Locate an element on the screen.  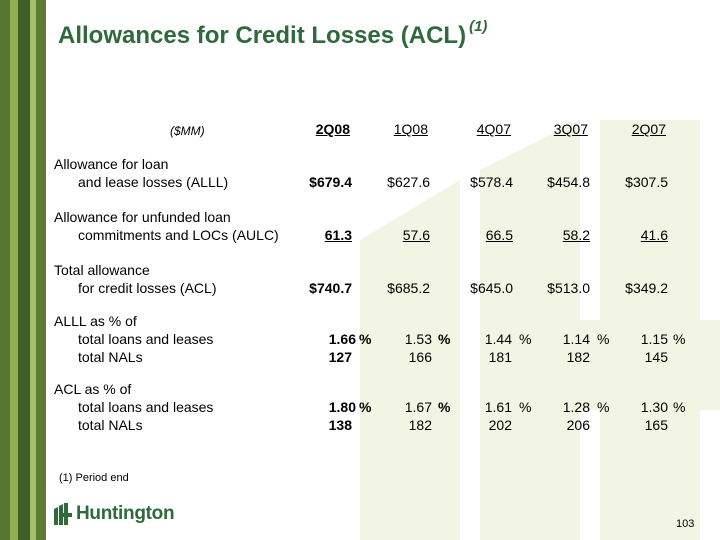
cell-value: 165 is located at coordinates (656, 425).